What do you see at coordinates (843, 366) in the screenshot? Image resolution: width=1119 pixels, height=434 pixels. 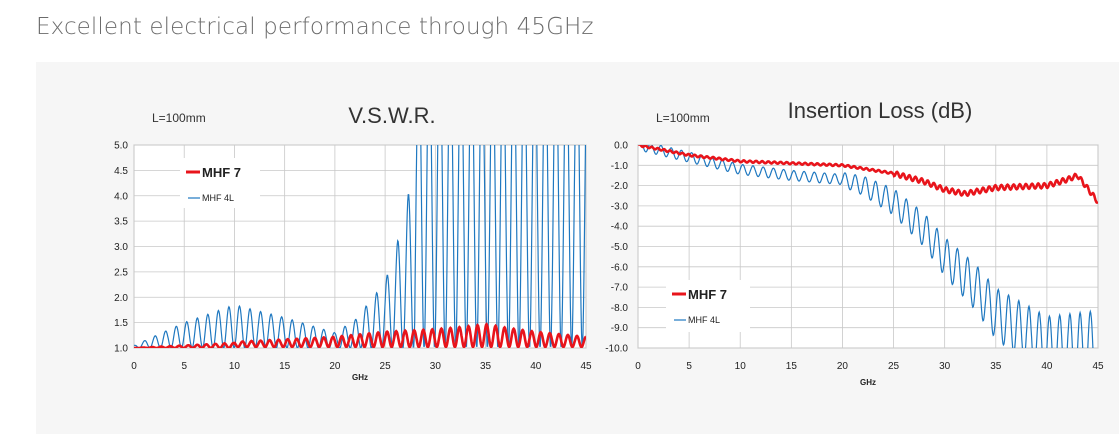 I see `insertion-loss-x-tick-label: 20` at bounding box center [843, 366].